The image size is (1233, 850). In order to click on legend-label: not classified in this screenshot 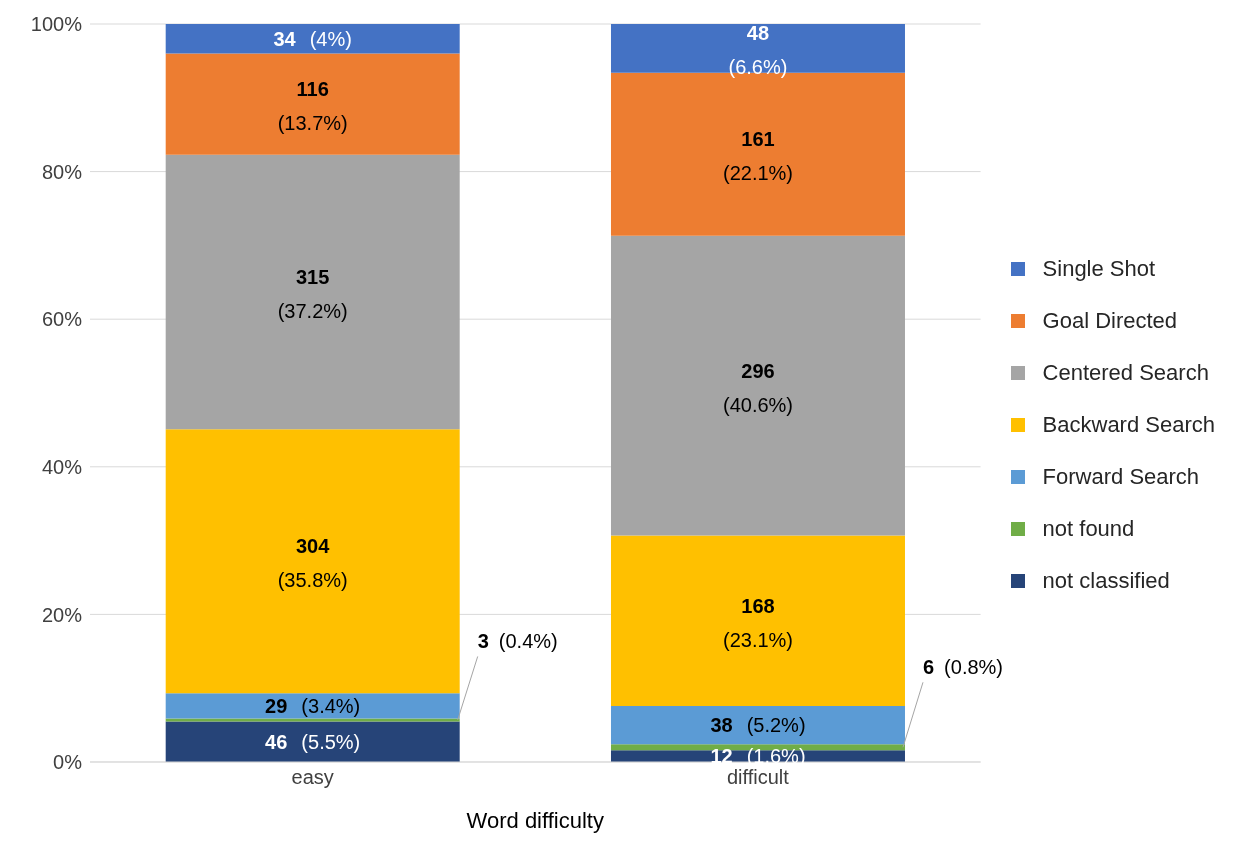, I will do `click(1106, 581)`.